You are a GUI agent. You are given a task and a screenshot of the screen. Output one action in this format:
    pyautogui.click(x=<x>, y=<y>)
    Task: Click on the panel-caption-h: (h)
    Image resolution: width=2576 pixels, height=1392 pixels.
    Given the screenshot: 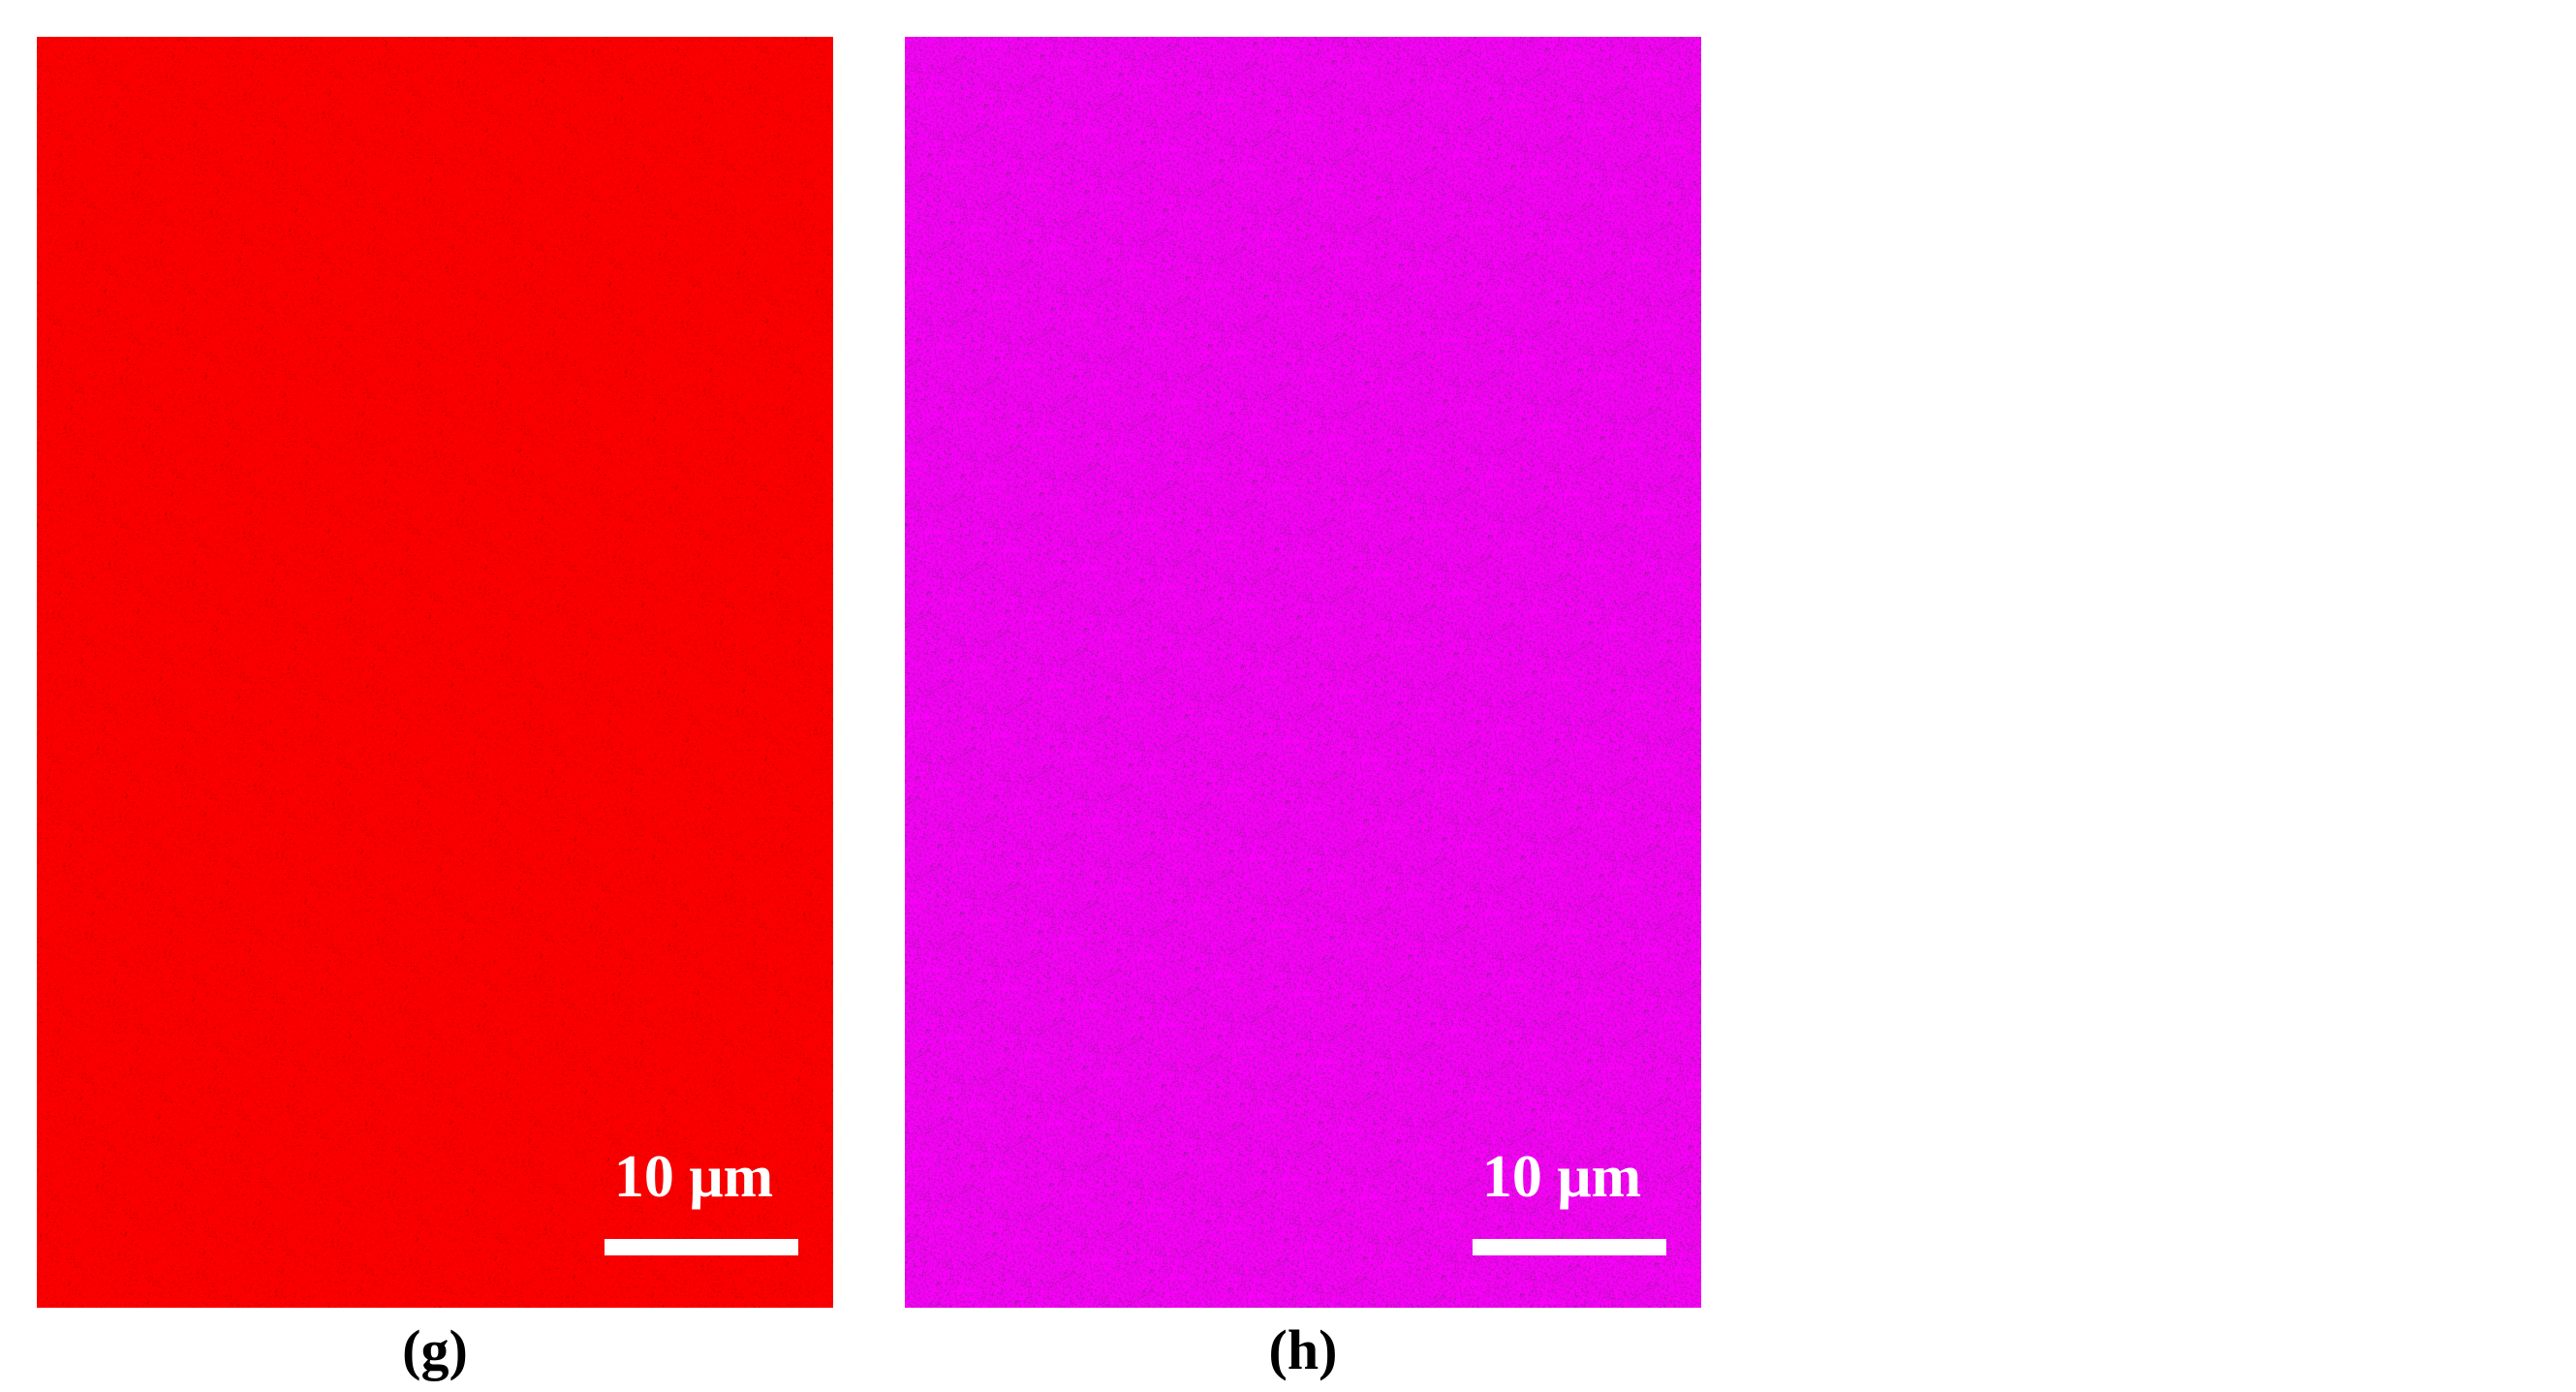 What is the action you would take?
    pyautogui.click(x=1303, y=1350)
    